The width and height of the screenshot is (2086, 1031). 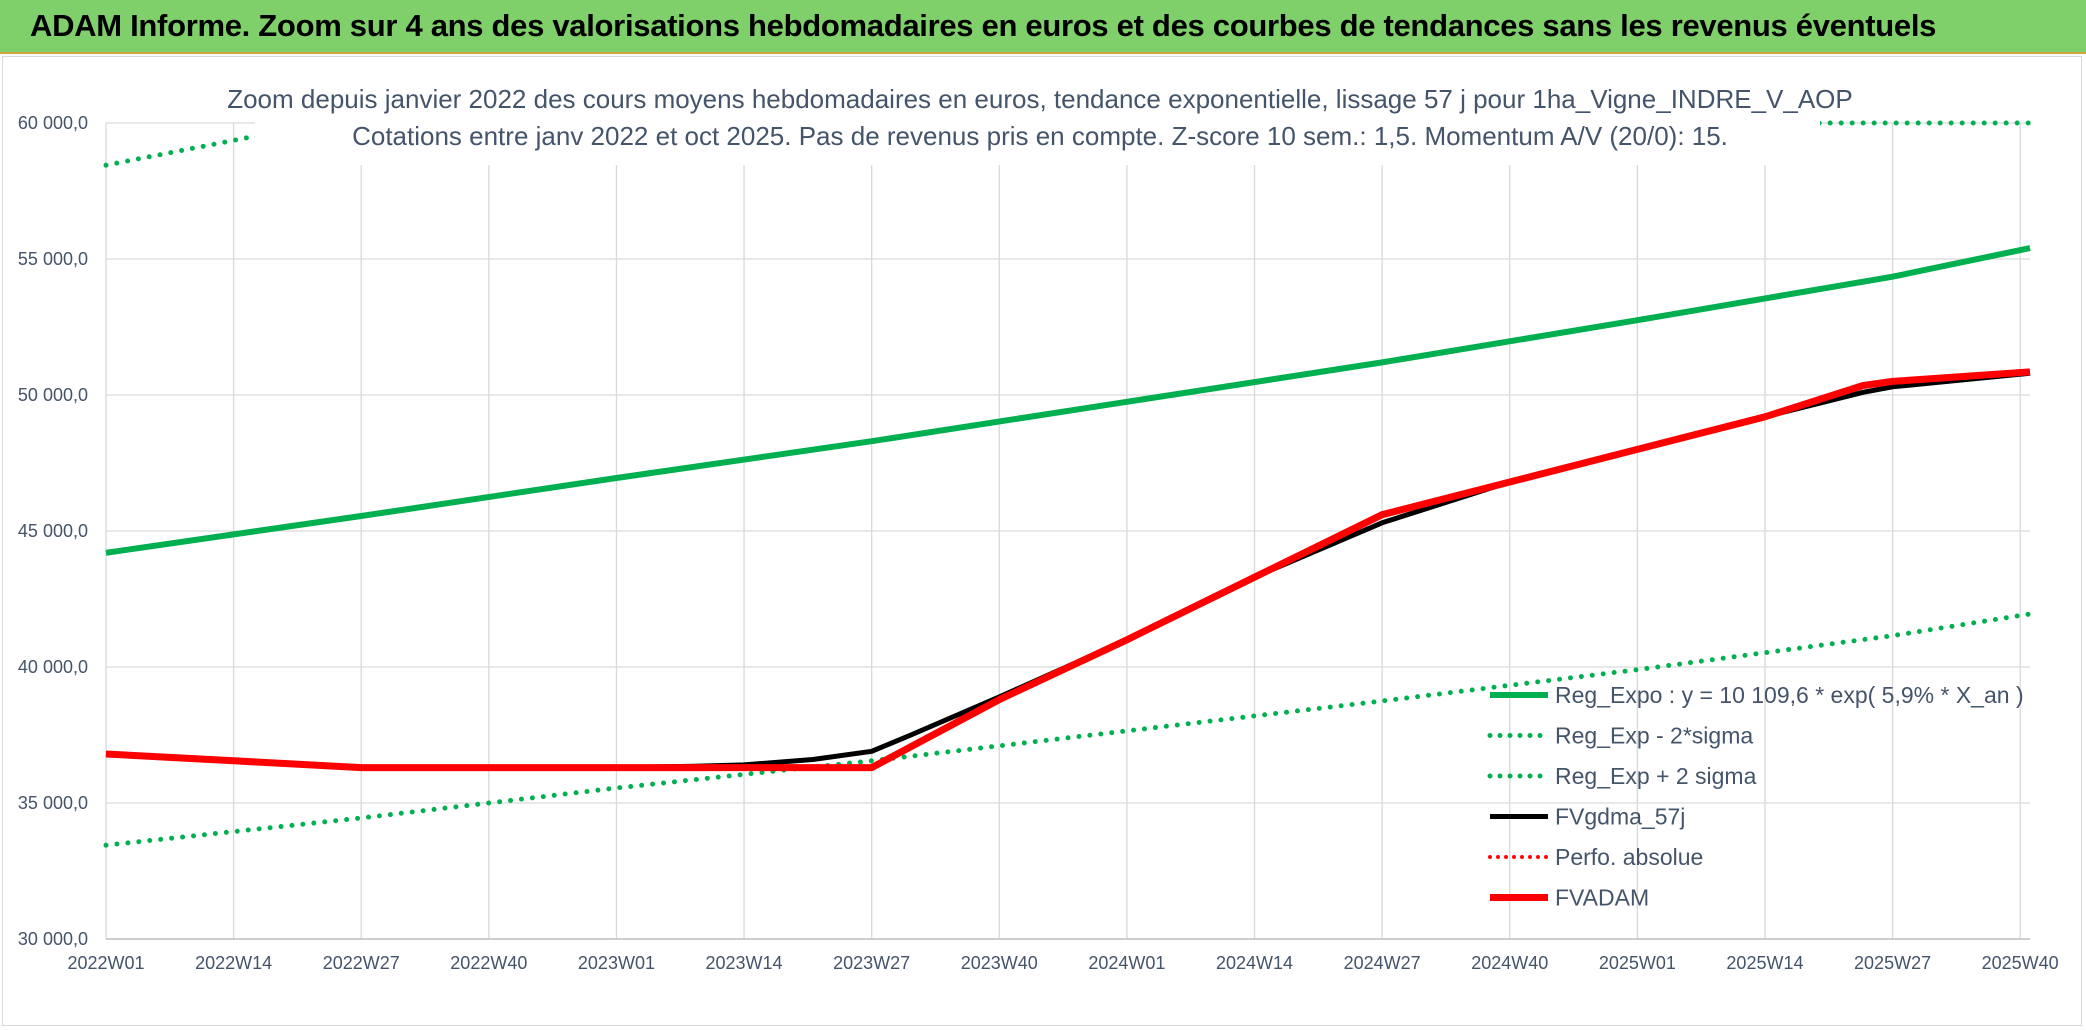 What do you see at coordinates (1892, 963) in the screenshot?
I see `x-tick-label: 2025W27` at bounding box center [1892, 963].